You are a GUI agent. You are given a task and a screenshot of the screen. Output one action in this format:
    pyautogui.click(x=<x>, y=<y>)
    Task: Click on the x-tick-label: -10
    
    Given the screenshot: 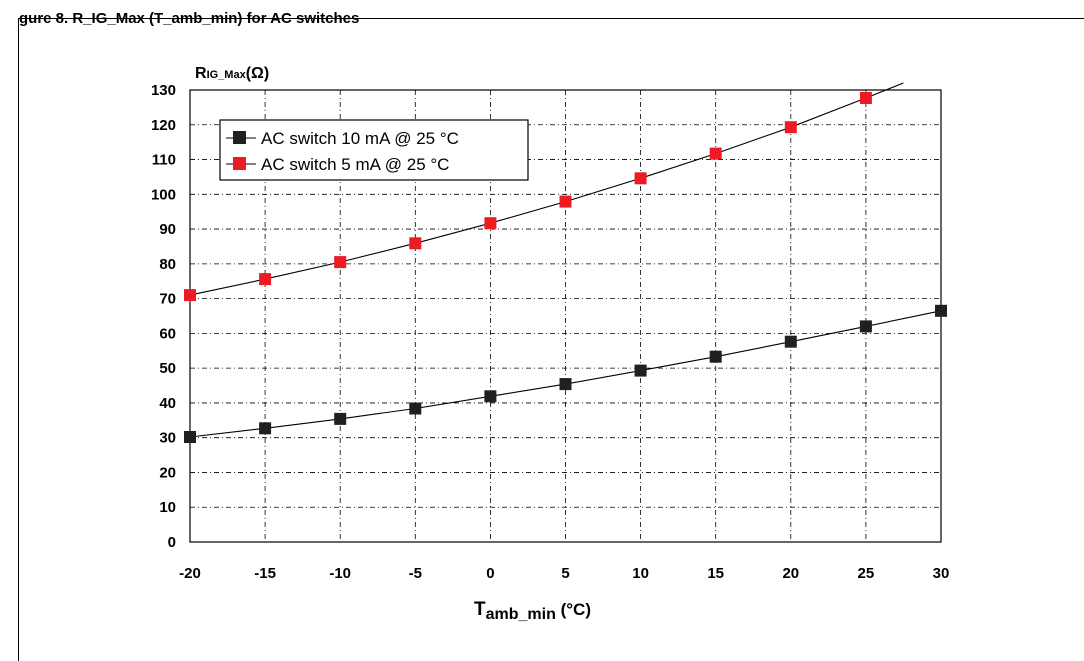 What is the action you would take?
    pyautogui.click(x=340, y=573)
    